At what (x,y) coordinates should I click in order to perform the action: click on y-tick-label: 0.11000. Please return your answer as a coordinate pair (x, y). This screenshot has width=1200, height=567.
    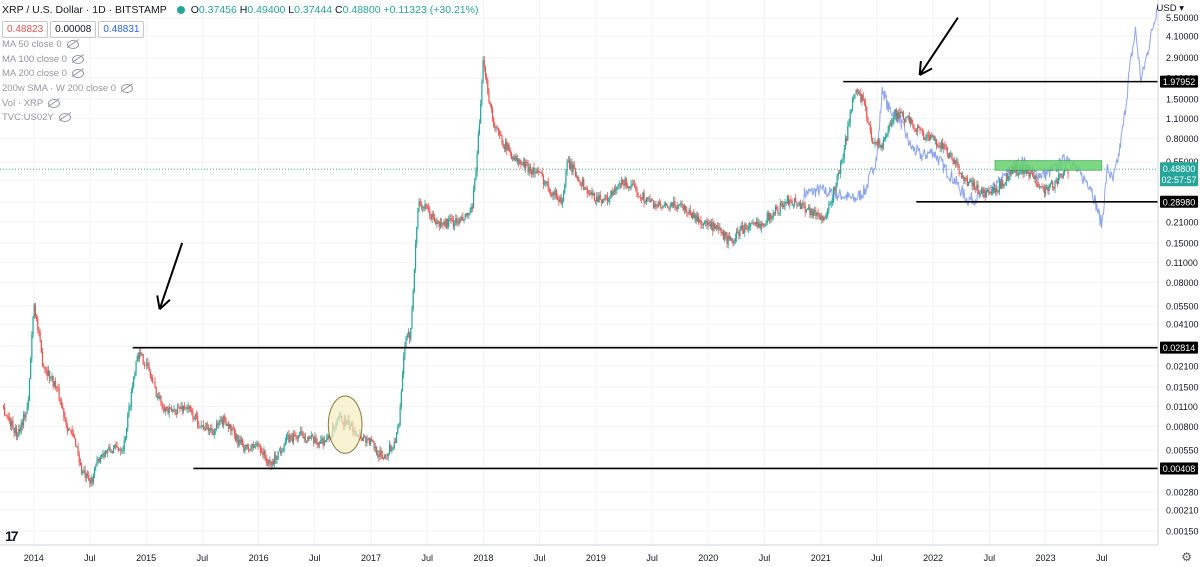
    Looking at the image, I should click on (1182, 263).